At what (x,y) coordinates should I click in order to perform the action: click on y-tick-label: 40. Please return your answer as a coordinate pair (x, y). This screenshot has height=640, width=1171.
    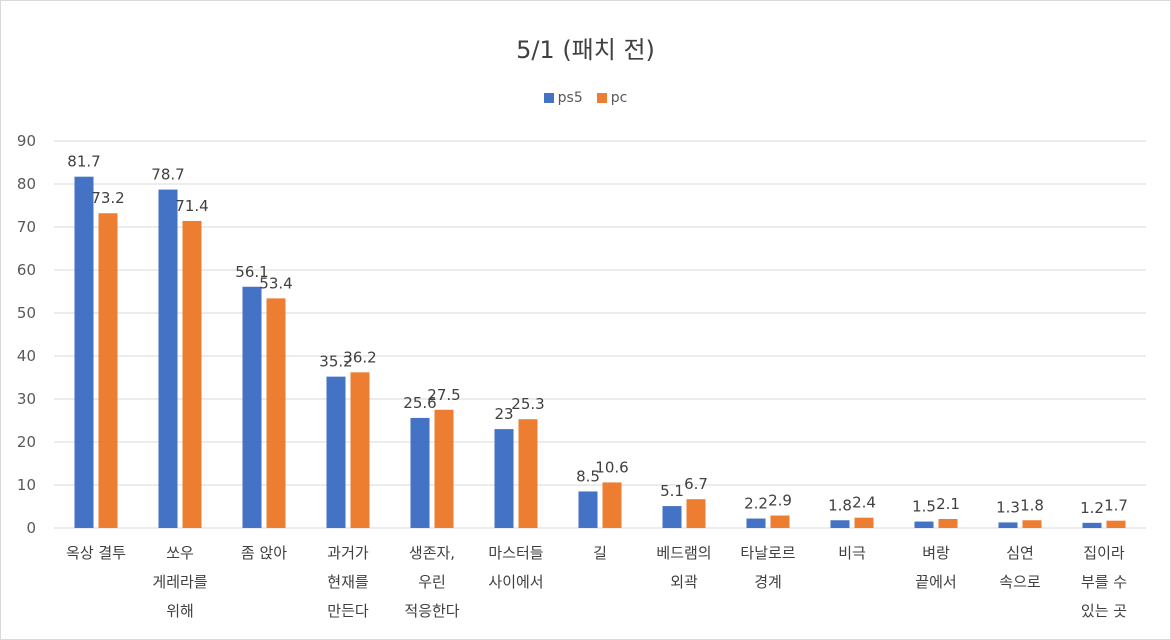
    Looking at the image, I should click on (26, 356).